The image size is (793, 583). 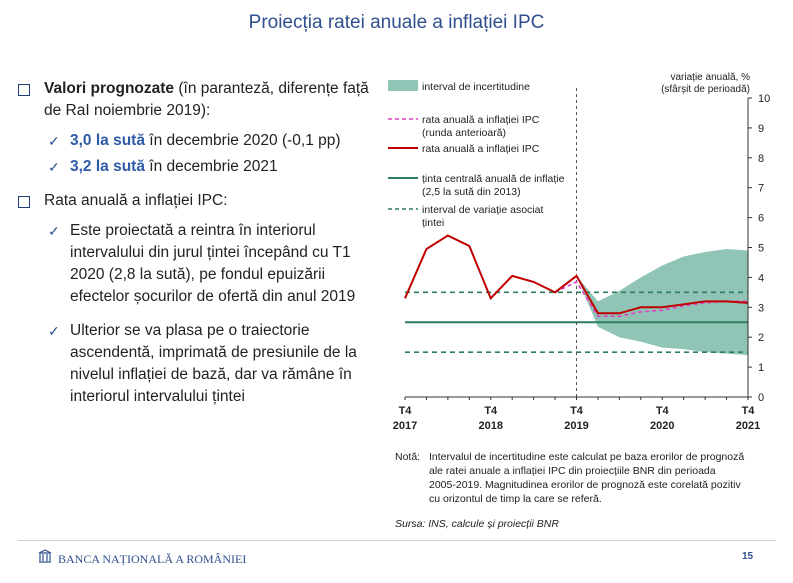 I want to click on x-tick-label-year: 2021, so click(x=748, y=426).